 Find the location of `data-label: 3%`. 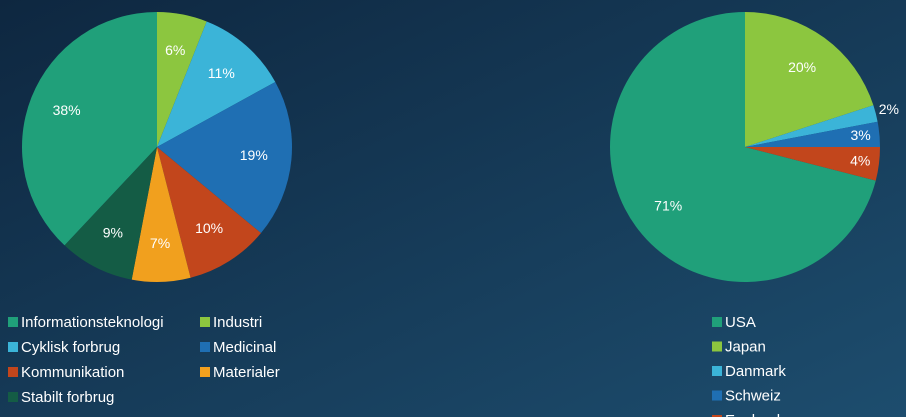

data-label: 3% is located at coordinates (860, 135).